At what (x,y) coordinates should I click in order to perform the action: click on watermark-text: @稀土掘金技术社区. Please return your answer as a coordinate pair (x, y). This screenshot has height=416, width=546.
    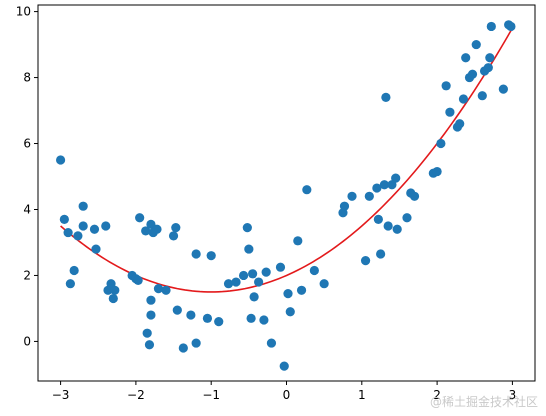
    Looking at the image, I should click on (483, 402).